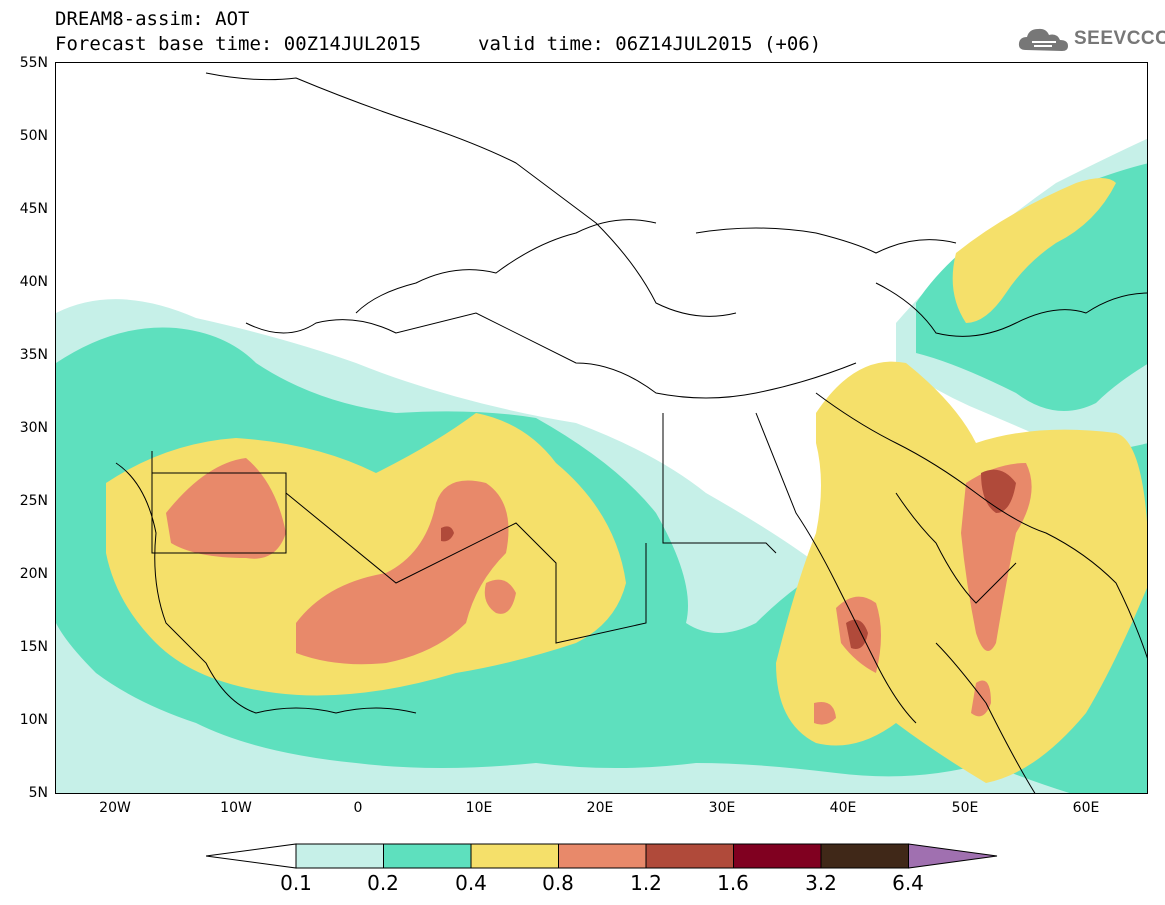 This screenshot has height=905, width=1165. What do you see at coordinates (965, 808) in the screenshot?
I see `lon-label: 50E` at bounding box center [965, 808].